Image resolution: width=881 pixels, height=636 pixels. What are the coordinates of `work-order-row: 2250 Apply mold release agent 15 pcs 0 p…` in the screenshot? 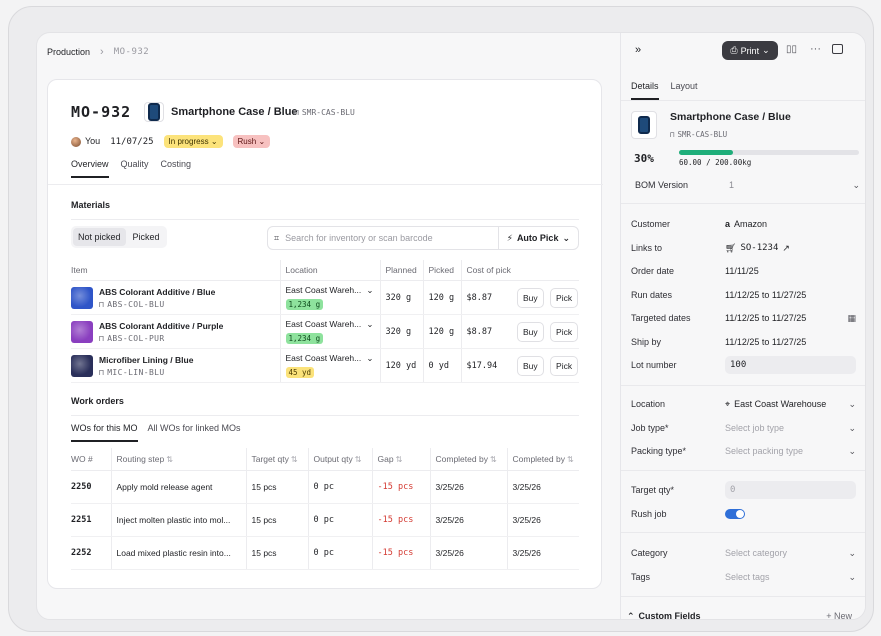 It's located at (325, 487).